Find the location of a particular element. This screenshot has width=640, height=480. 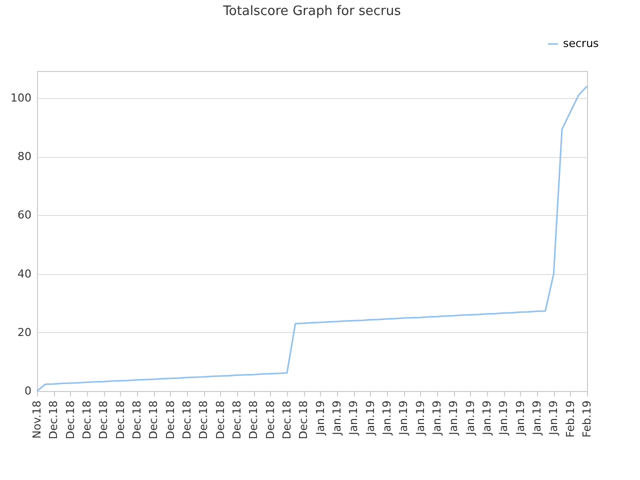

legend-label: secrus is located at coordinates (581, 43).